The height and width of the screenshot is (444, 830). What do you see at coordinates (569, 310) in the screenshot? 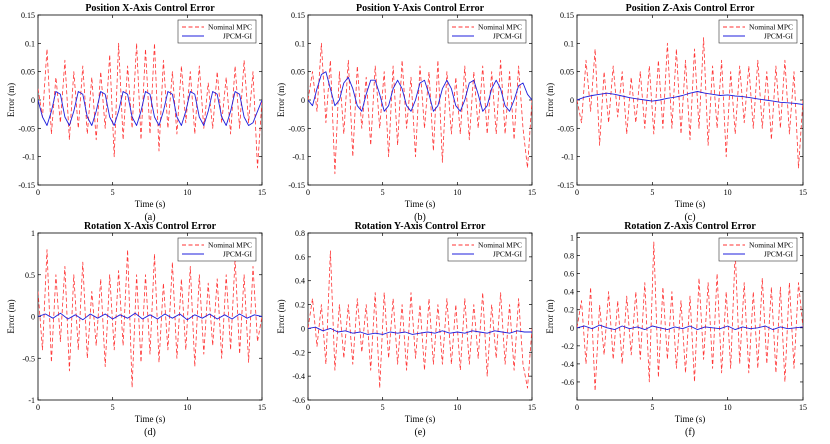
I see `y-tick-label: 0.2` at bounding box center [569, 310].